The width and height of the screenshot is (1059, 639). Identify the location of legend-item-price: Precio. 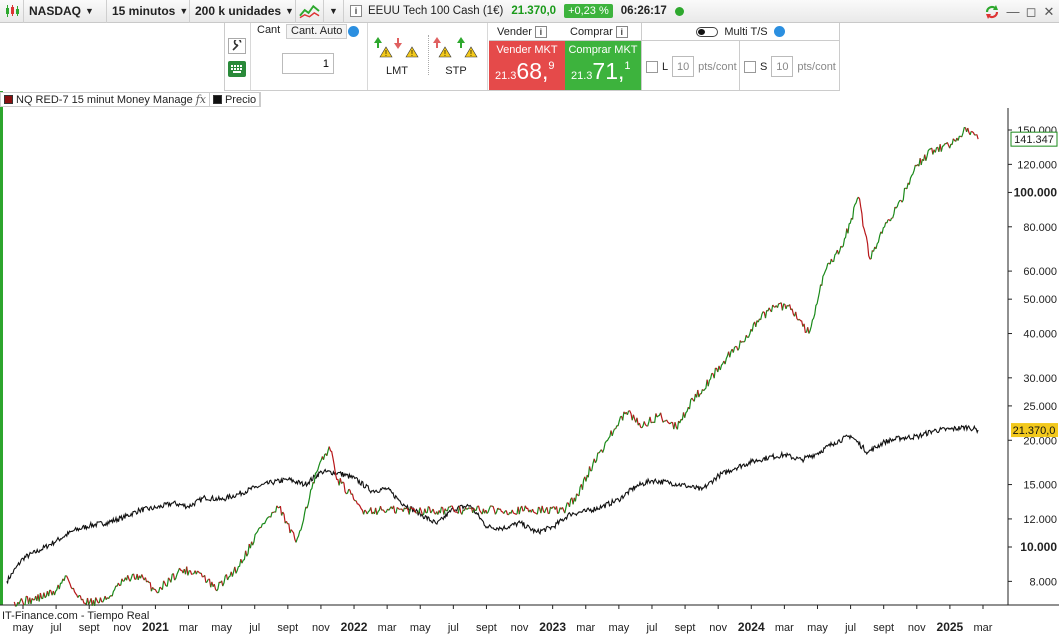
(235, 99).